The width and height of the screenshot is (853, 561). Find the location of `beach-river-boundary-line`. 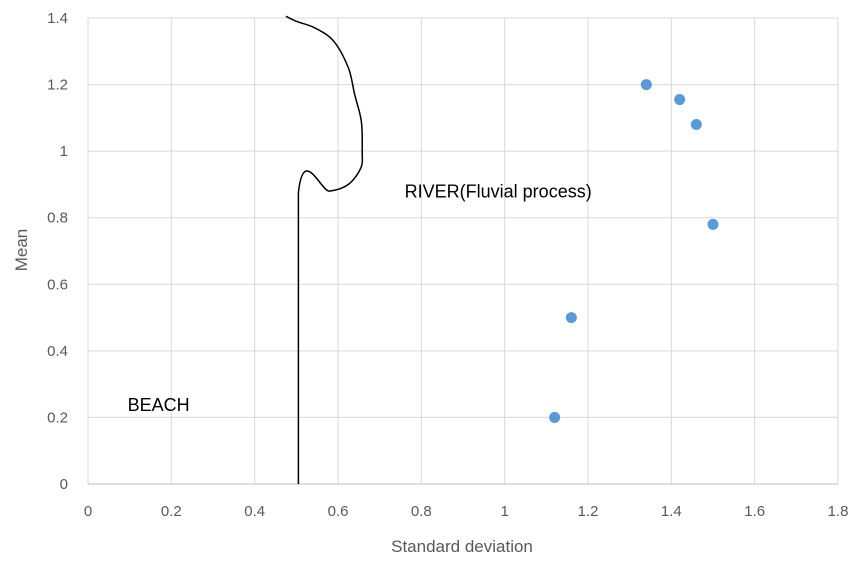

beach-river-boundary-line is located at coordinates (324, 249).